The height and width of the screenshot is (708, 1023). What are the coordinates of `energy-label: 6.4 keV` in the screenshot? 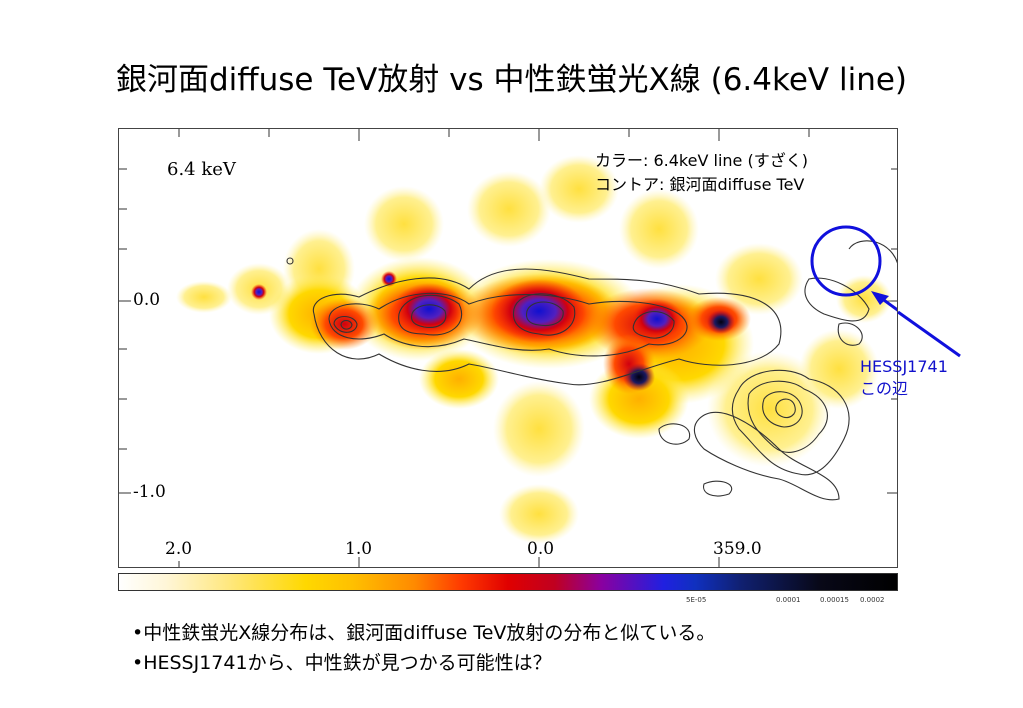 It's located at (201, 169).